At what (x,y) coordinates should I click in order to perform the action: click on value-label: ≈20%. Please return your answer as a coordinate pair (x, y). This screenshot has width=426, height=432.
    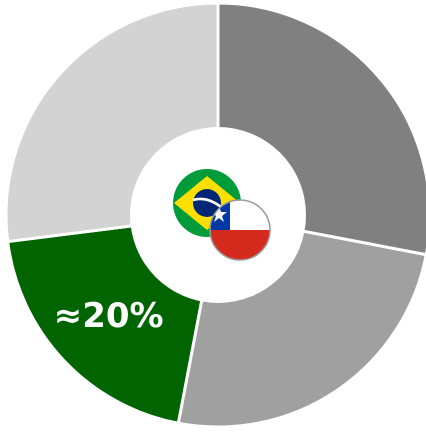
    Looking at the image, I should click on (109, 316).